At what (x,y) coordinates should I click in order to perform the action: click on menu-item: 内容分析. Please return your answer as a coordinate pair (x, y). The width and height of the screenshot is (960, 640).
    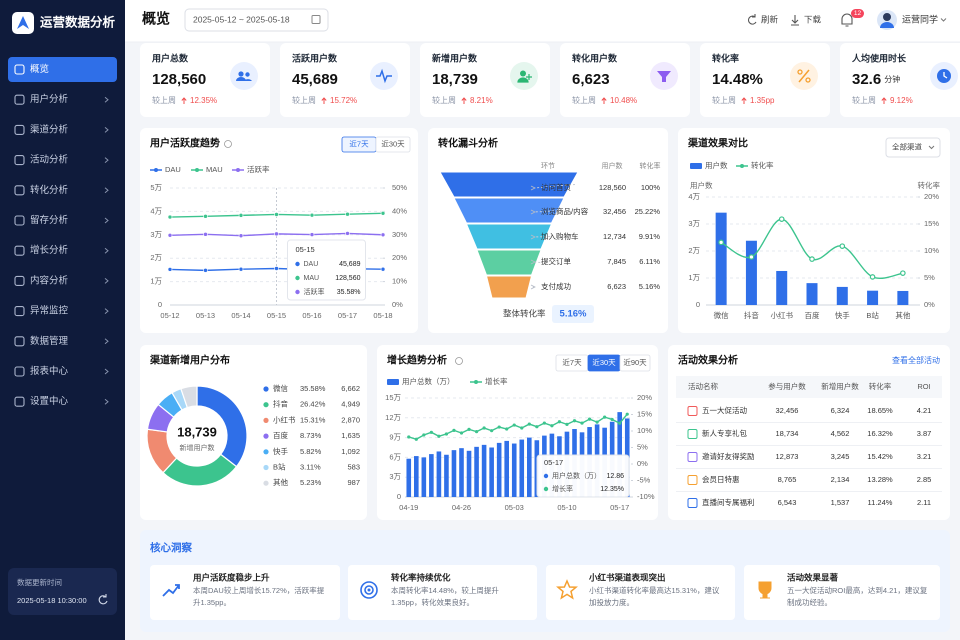
    Looking at the image, I should click on (61, 280).